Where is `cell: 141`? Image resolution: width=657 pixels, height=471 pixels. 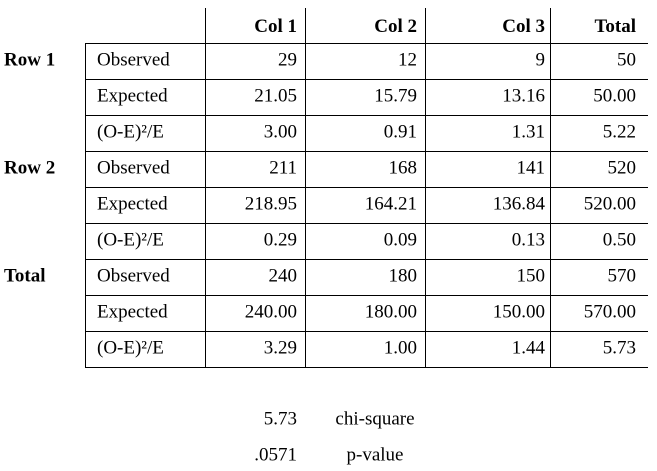 cell: 141 is located at coordinates (531, 167).